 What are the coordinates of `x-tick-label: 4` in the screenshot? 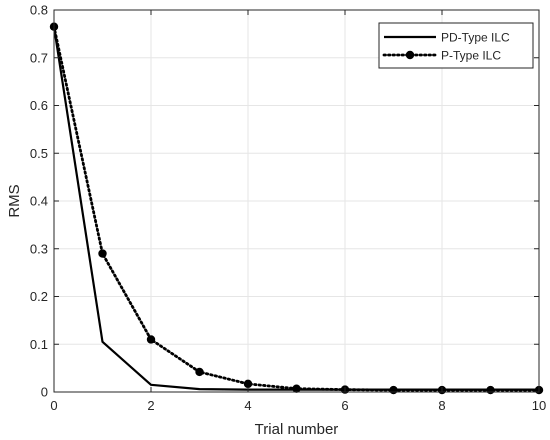 It's located at (247, 405).